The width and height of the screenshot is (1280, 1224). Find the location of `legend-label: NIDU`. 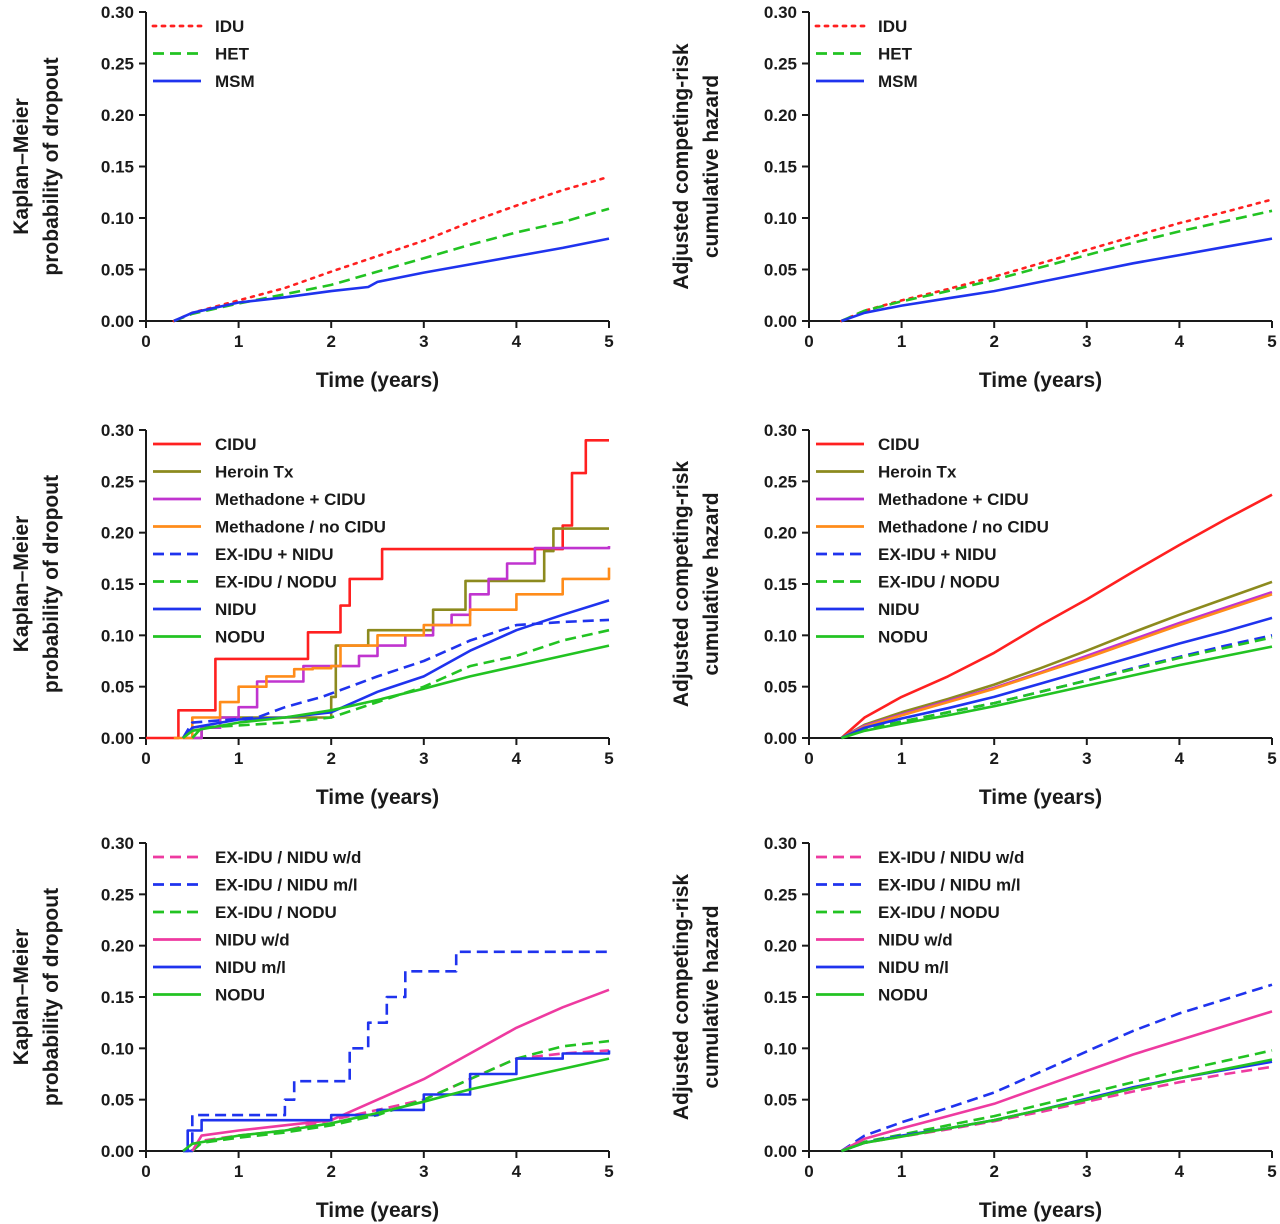

legend-label: NIDU is located at coordinates (236, 609).